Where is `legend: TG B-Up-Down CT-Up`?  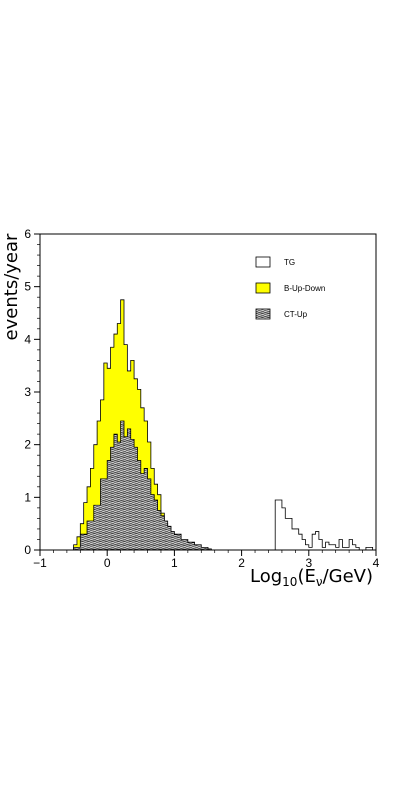
legend: TG B-Up-Down CT-Up is located at coordinates (290, 288).